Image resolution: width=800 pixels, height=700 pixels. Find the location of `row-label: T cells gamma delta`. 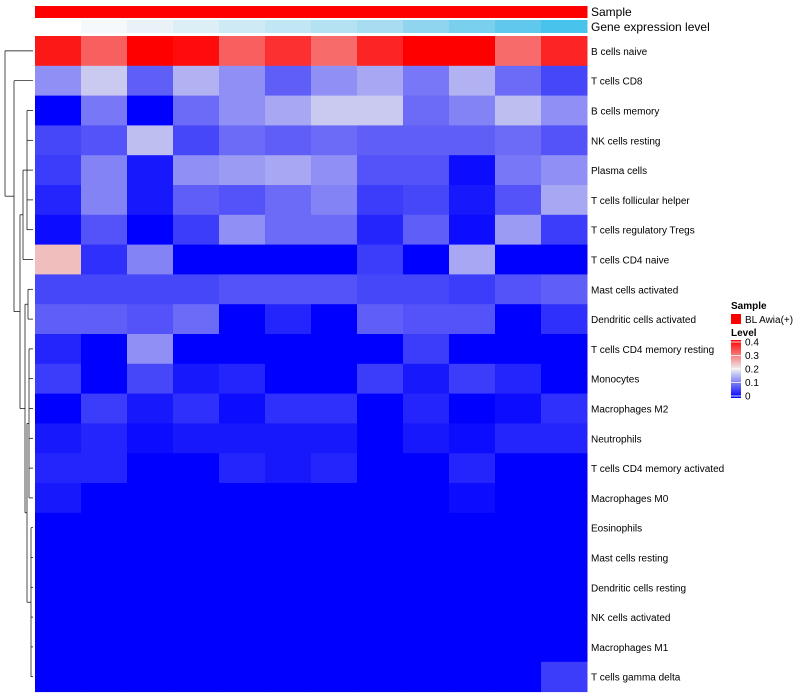

row-label: T cells gamma delta is located at coordinates (636, 678).